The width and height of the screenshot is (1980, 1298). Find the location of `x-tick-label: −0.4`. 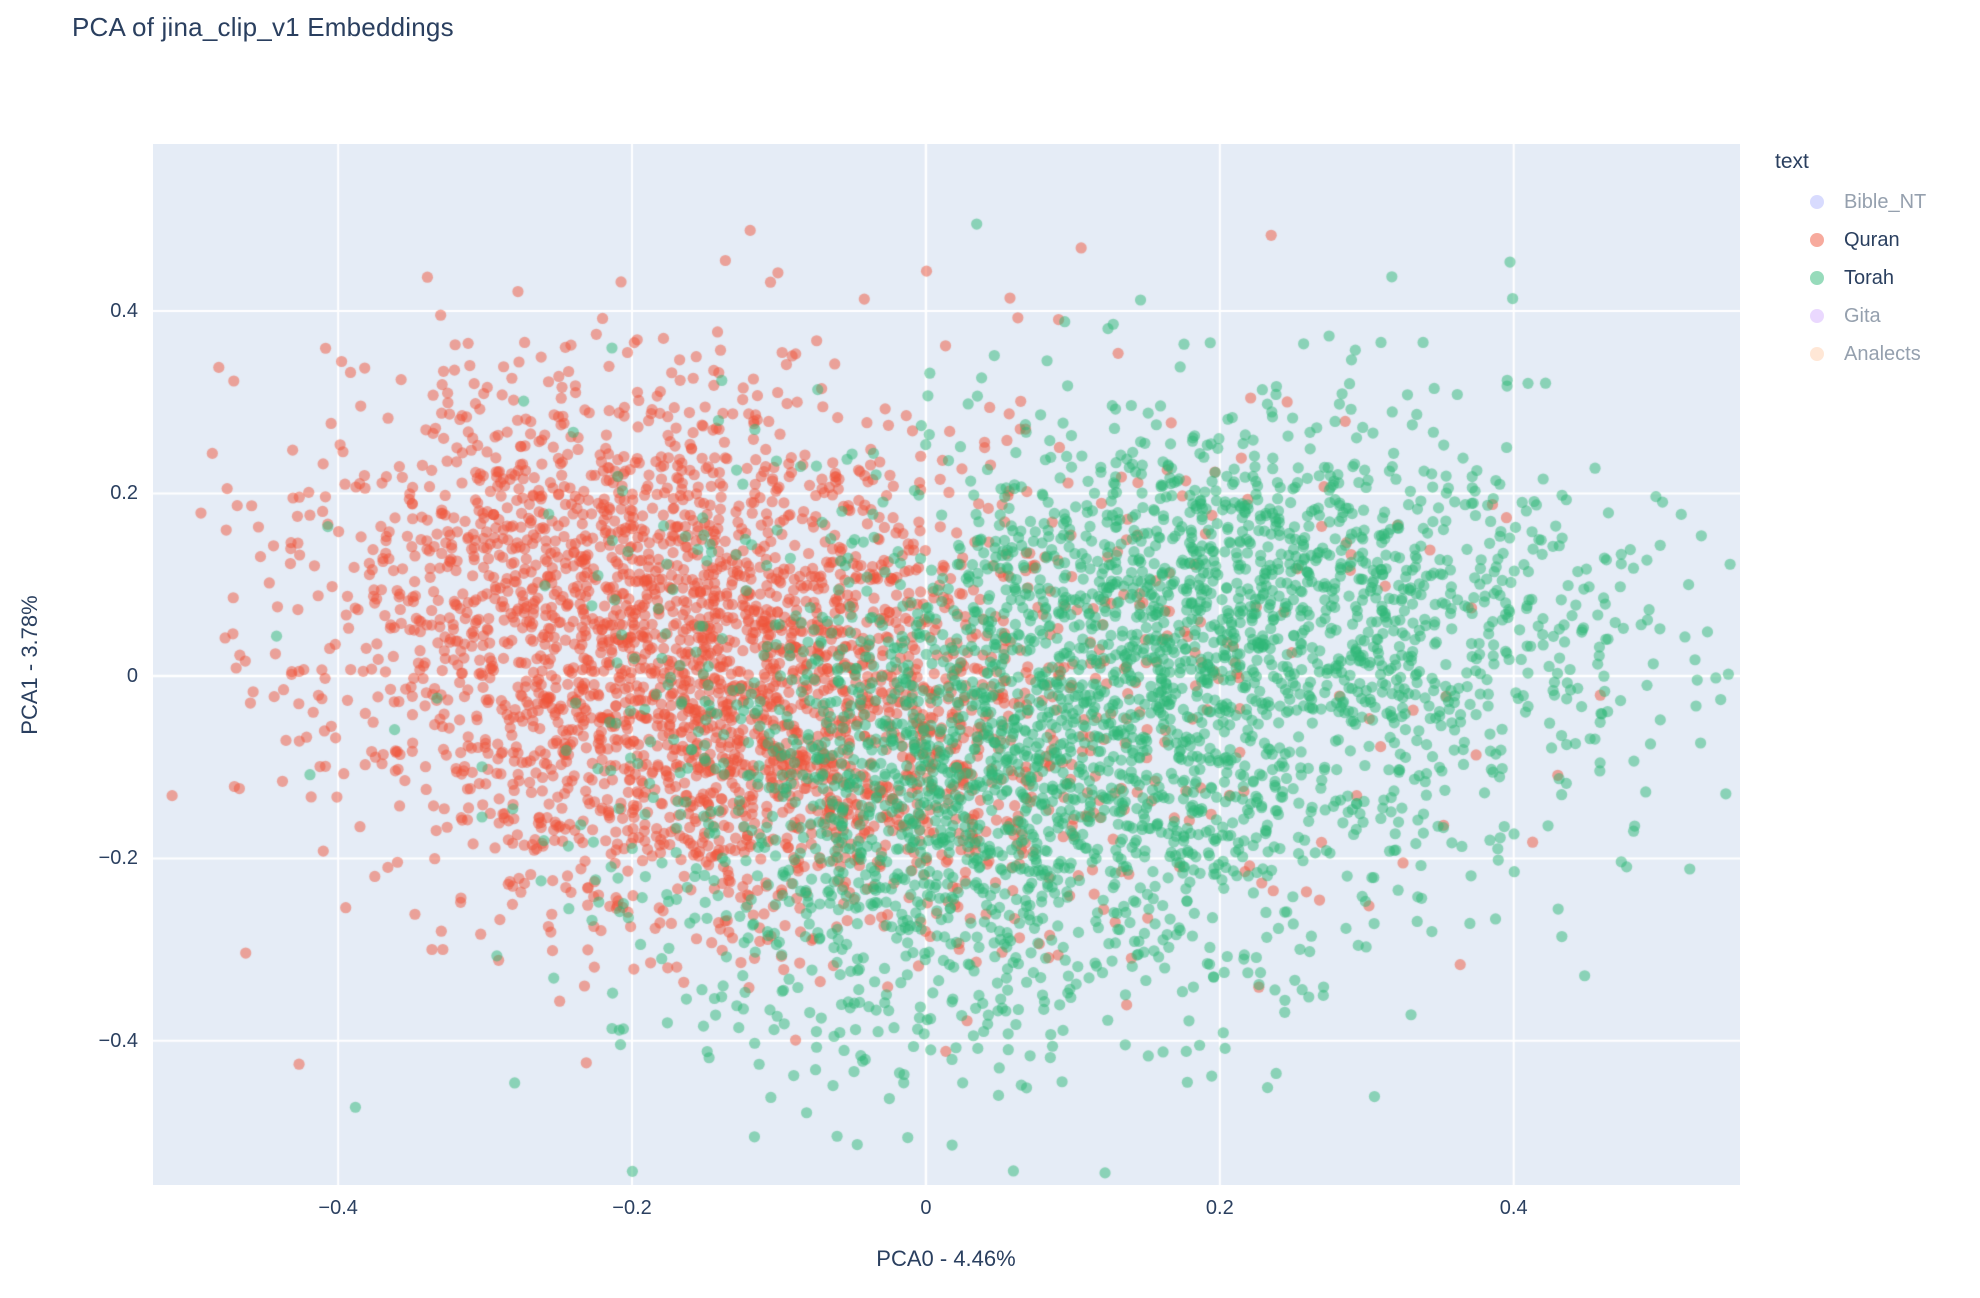

x-tick-label: −0.4 is located at coordinates (338, 1208).